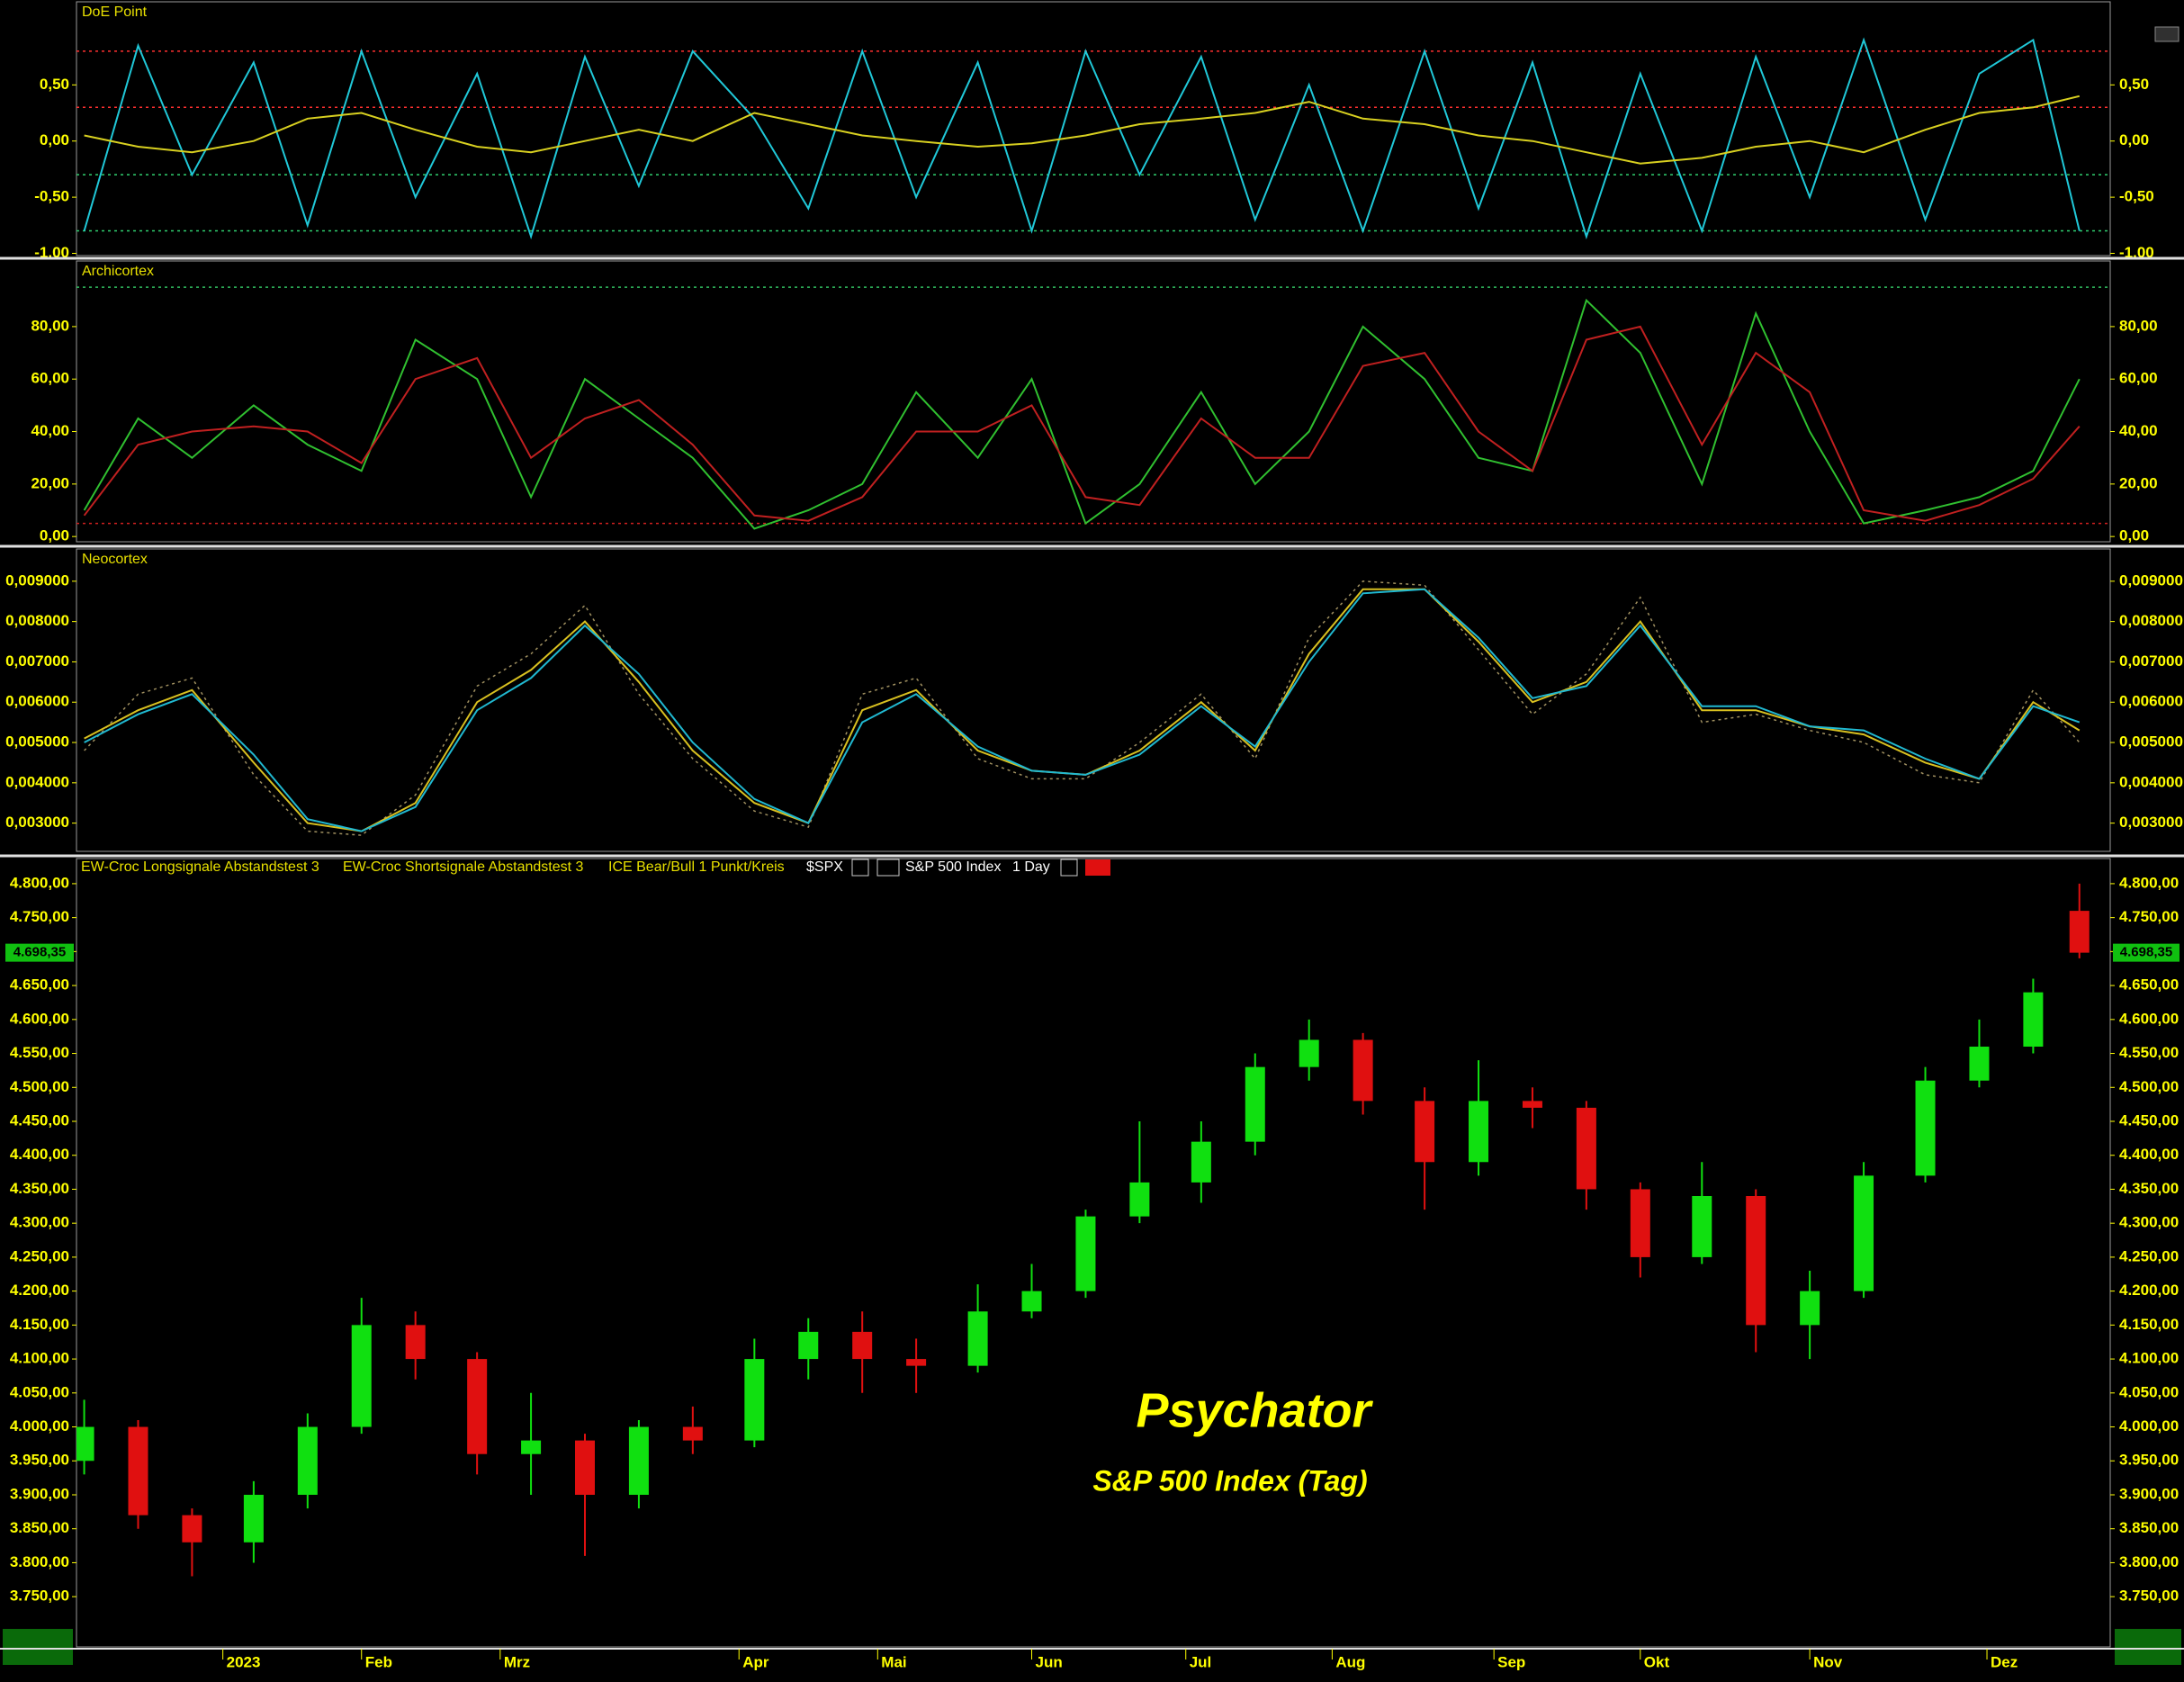 The height and width of the screenshot is (1682, 2184). I want to click on indicator-label: EW-Croc Longsignale Abstandstest 3, so click(200, 867).